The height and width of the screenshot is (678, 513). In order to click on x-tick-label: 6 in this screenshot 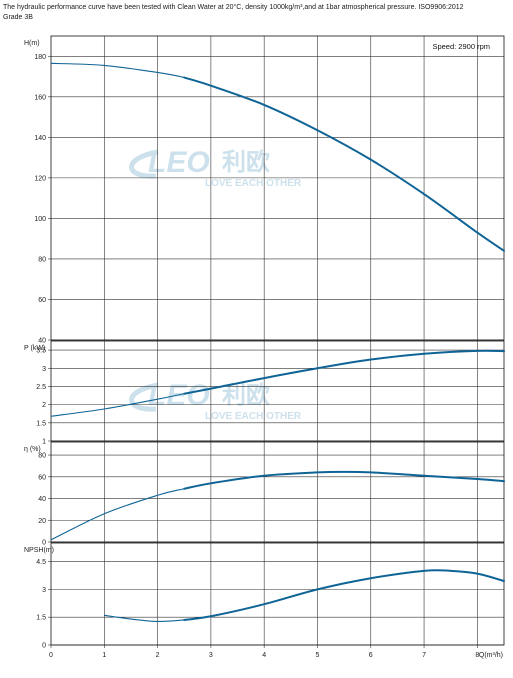, I will do `click(371, 655)`.